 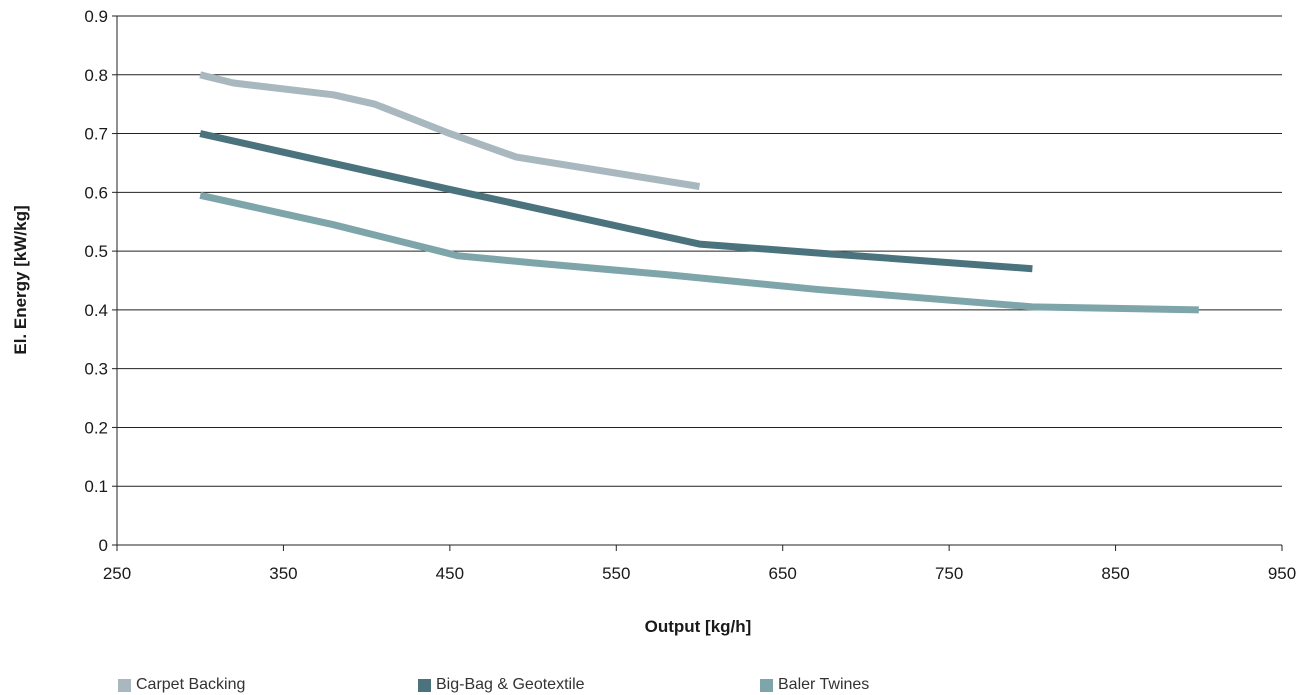 I want to click on series-line-carpet-backing, so click(x=450, y=130).